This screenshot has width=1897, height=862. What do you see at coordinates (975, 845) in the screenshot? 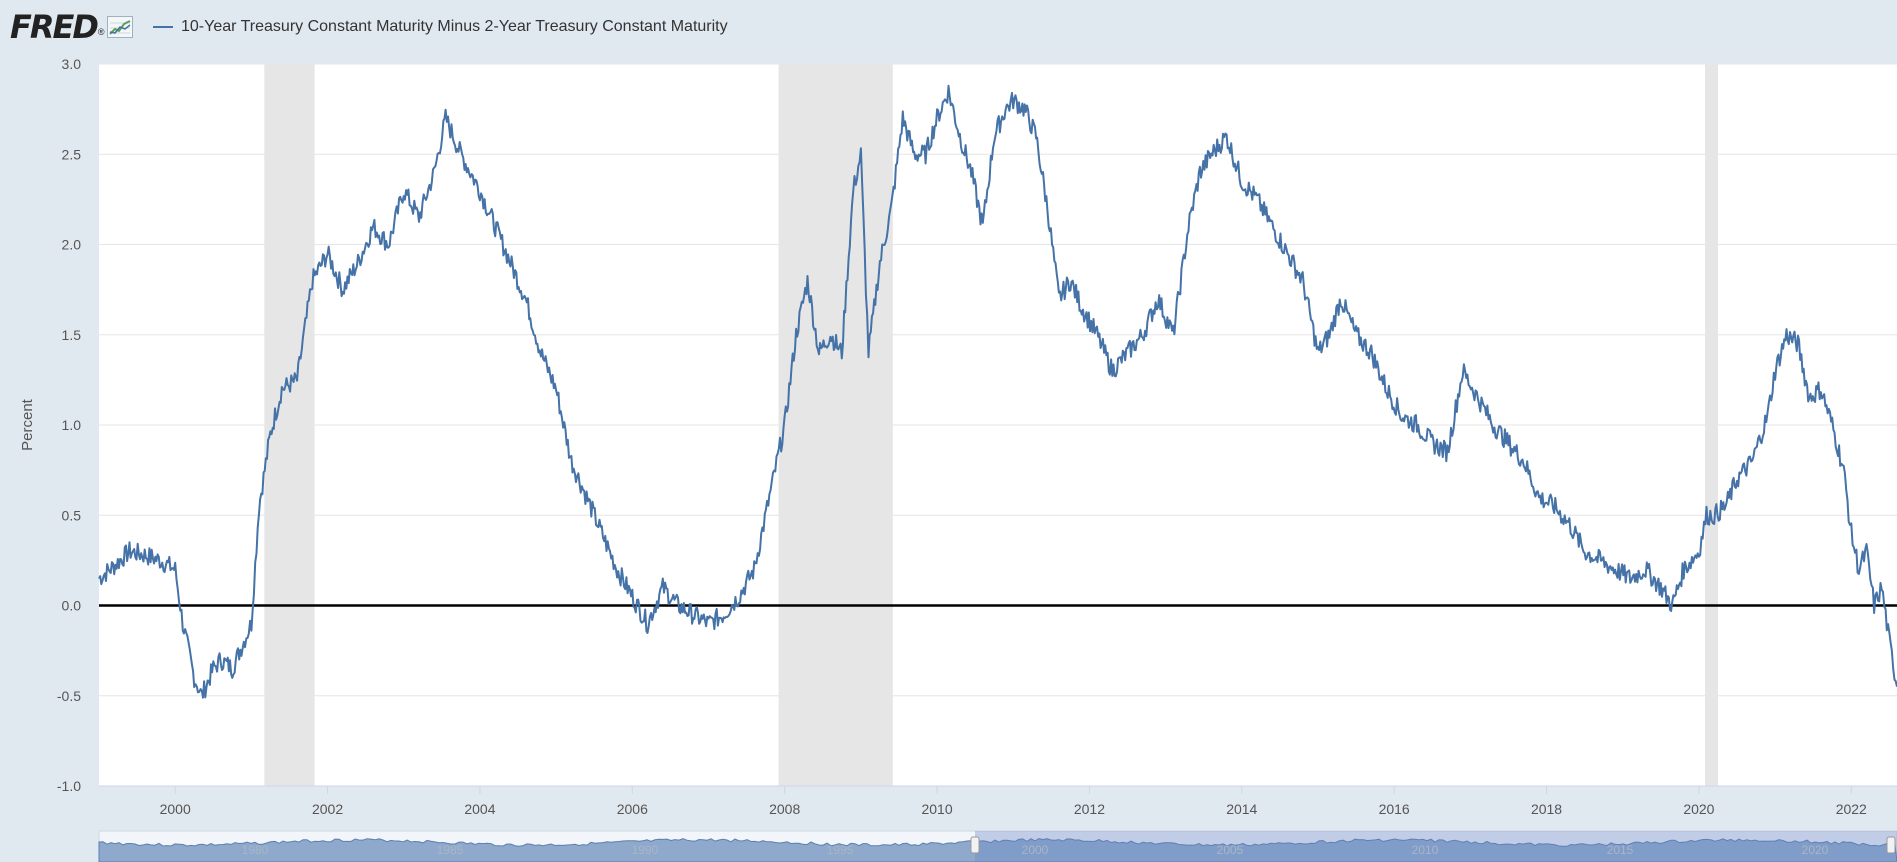
I see `navigator-left-handle` at bounding box center [975, 845].